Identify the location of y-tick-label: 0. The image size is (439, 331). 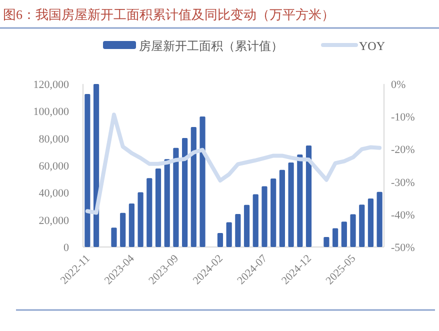
(67, 248).